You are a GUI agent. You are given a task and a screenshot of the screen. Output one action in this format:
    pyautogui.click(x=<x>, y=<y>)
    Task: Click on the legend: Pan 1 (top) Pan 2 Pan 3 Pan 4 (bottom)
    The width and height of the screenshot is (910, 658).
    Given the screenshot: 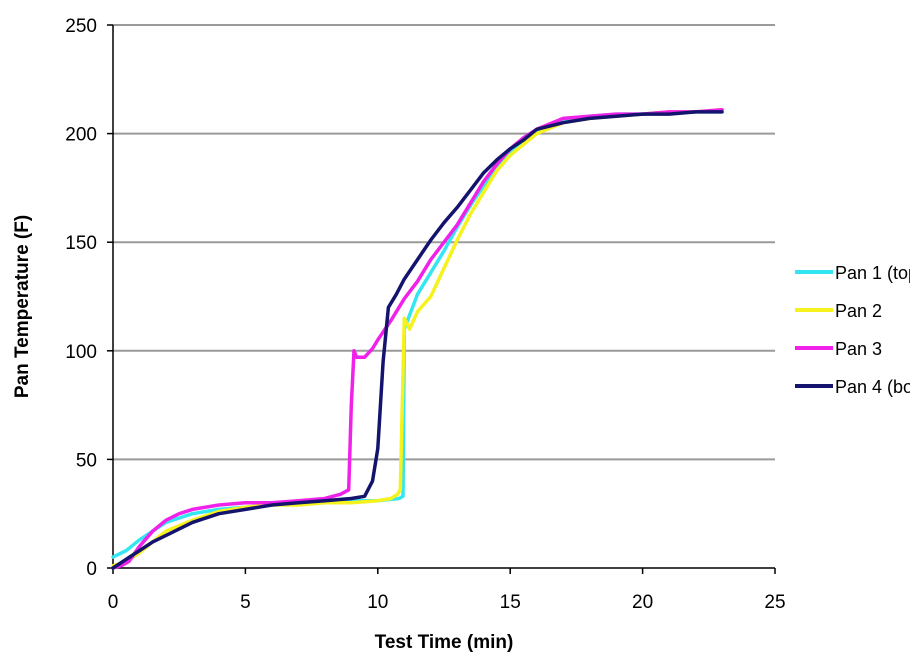 What is the action you would take?
    pyautogui.click(x=852, y=330)
    